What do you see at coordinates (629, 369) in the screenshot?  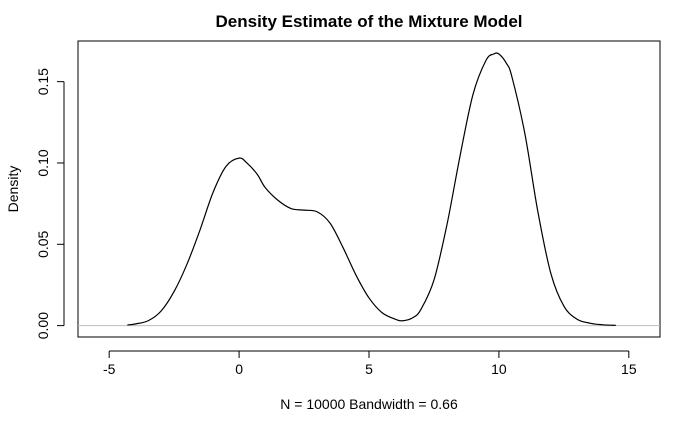 I see `x-tick-label: 15` at bounding box center [629, 369].